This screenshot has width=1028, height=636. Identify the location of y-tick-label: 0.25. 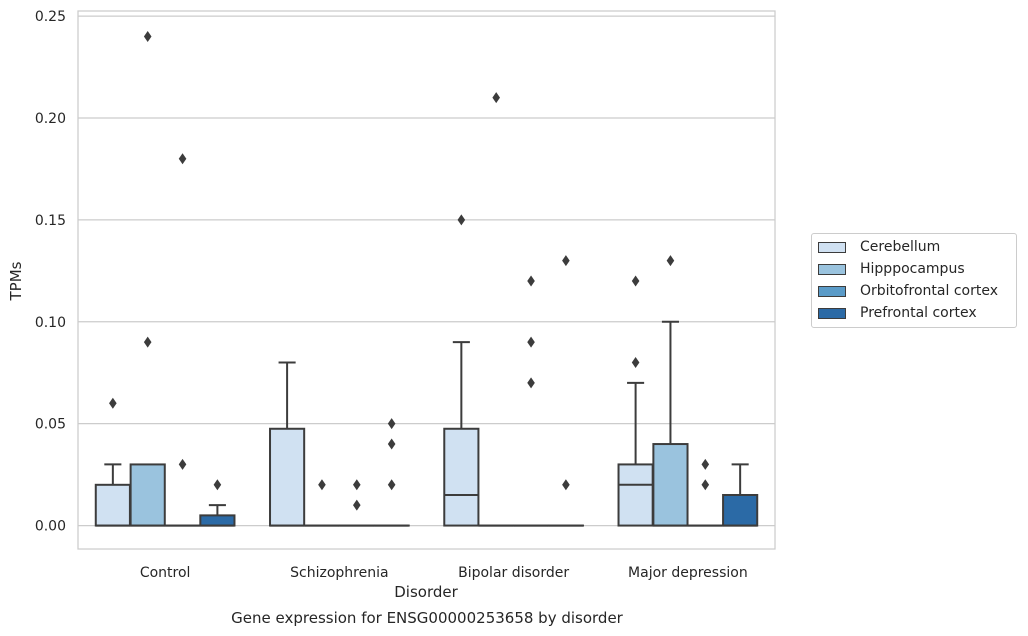
(50, 17).